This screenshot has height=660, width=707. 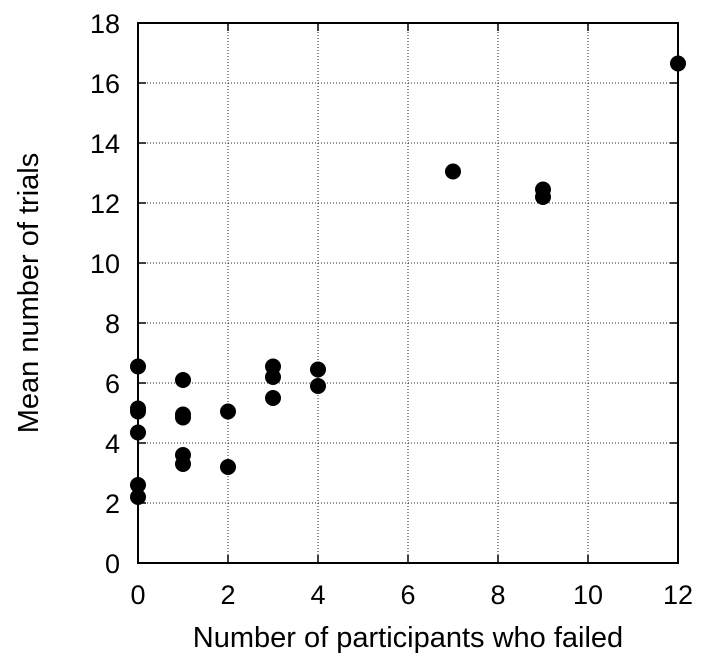 What do you see at coordinates (105, 84) in the screenshot?
I see `y-tick-label: 16` at bounding box center [105, 84].